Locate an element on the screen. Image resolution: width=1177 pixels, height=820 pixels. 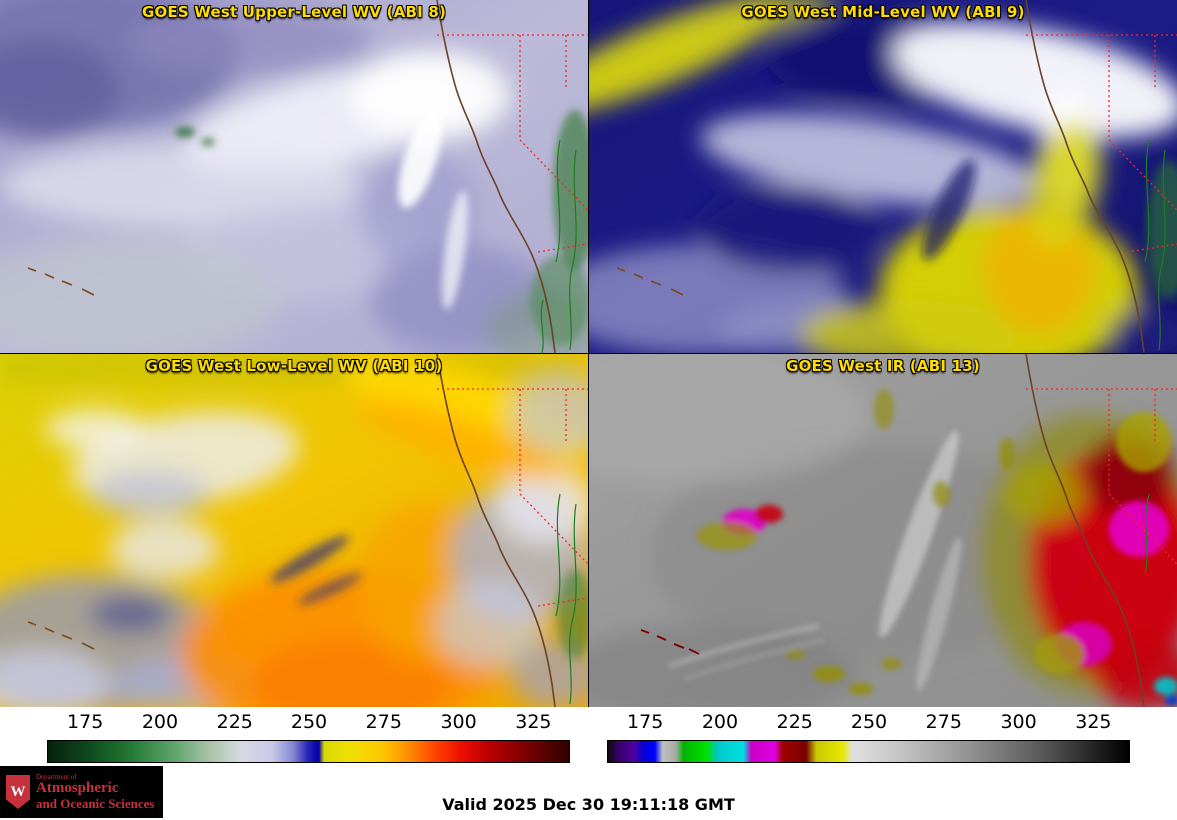
panel-title-mid-wv: GOES West Mid-Level WV (ABI 9) is located at coordinates (883, 12).